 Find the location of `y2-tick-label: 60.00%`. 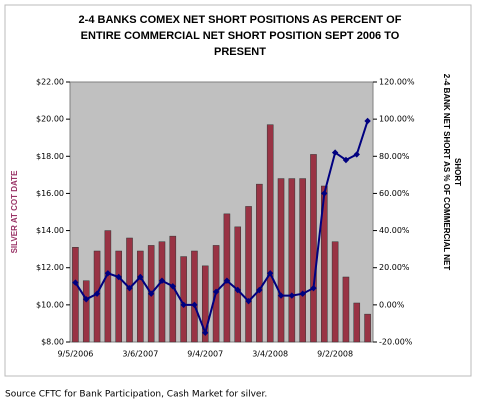

y2-tick-label: 60.00% is located at coordinates (394, 193).